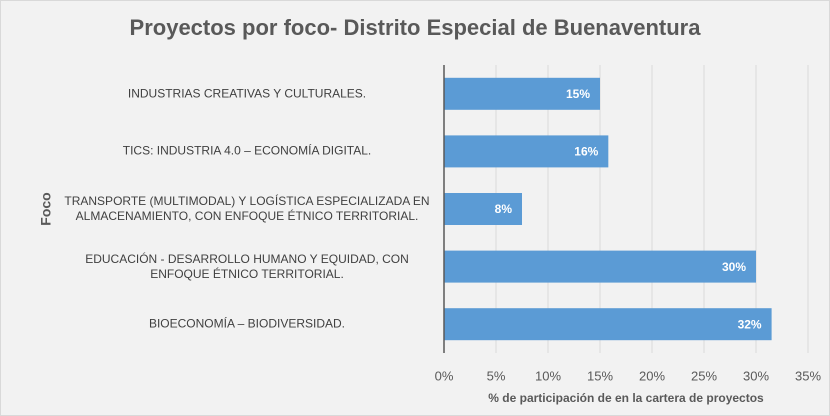 This screenshot has height=416, width=830. I want to click on x-tick-label: 20%, so click(652, 375).